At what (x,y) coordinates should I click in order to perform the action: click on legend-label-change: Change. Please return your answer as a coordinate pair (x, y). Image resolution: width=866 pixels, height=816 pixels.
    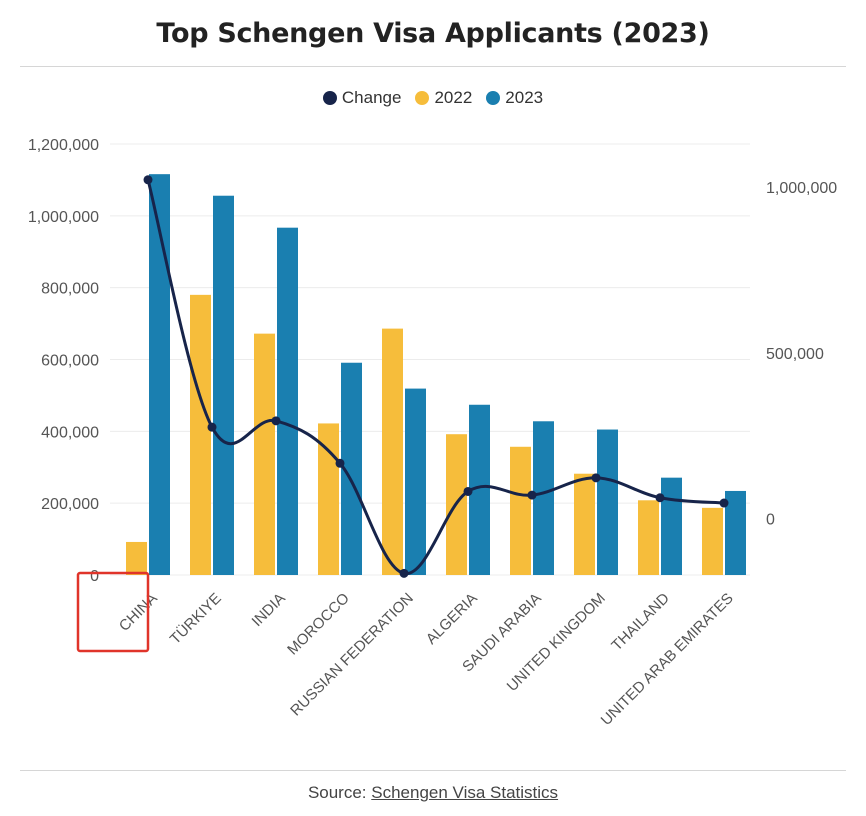
    Looking at the image, I should click on (371, 97).